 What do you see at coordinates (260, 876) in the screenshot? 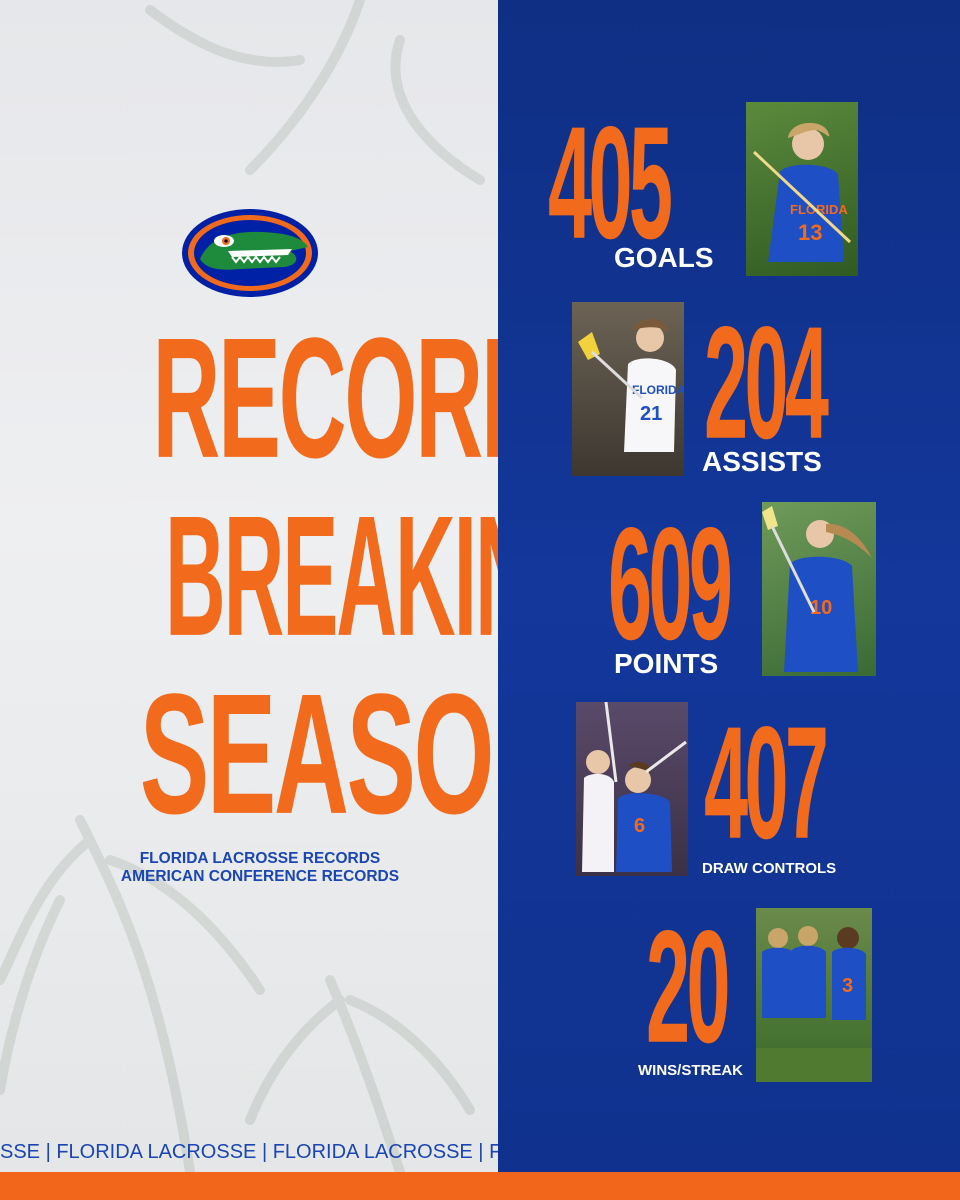
I see `records-line-2: AMERICAN CONFERENCE RECORDS` at bounding box center [260, 876].